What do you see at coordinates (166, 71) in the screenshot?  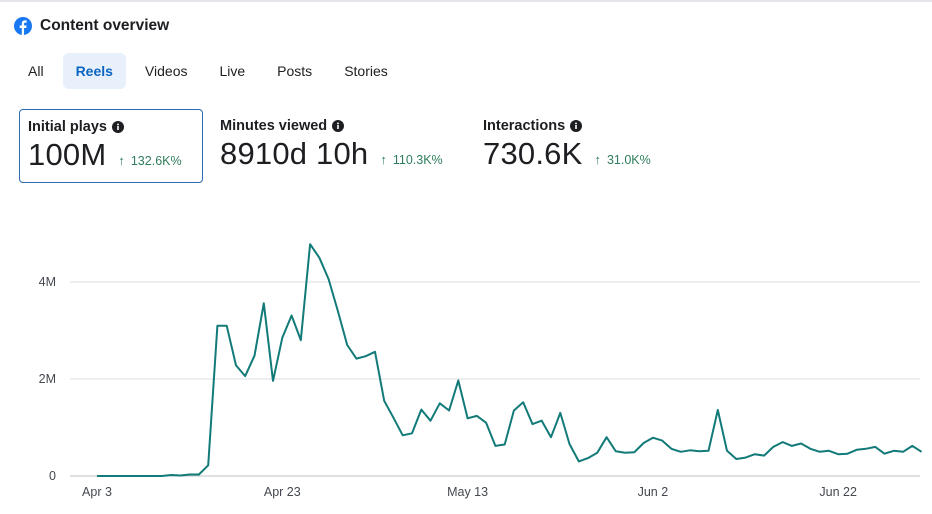 I see `tab-videos: Videos` at bounding box center [166, 71].